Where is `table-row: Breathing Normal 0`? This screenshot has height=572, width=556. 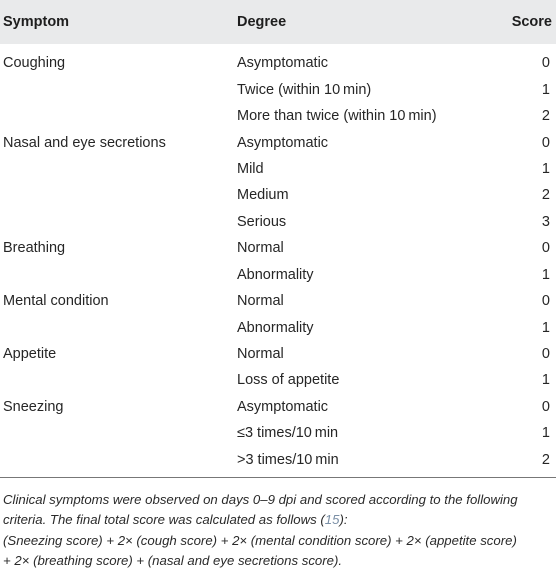
table-row: Breathing Normal 0 is located at coordinates (278, 248).